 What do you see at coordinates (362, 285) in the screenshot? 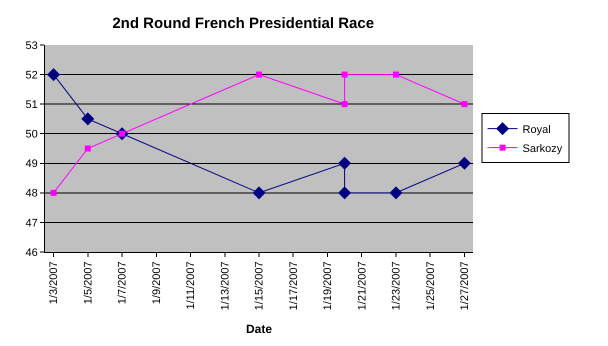
I see `x-tick-label: 1/21/2007` at bounding box center [362, 285].